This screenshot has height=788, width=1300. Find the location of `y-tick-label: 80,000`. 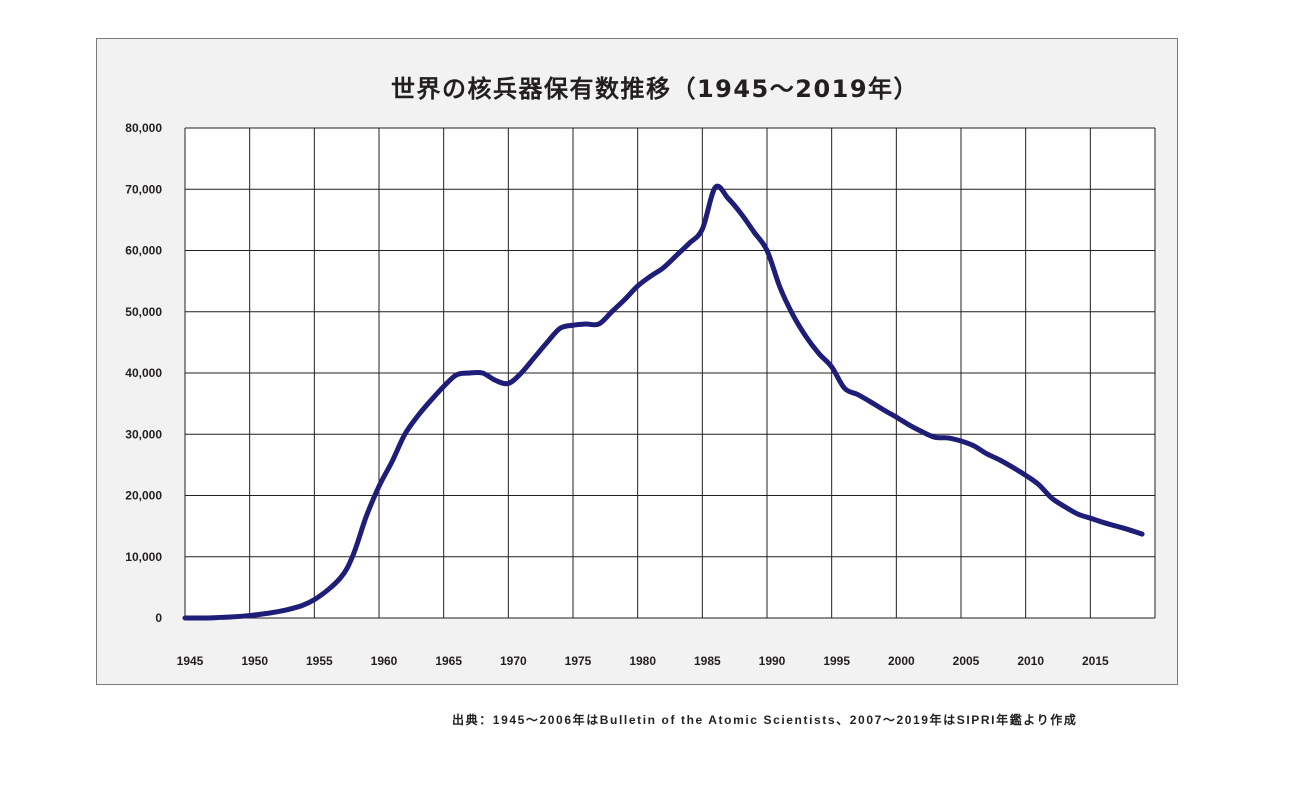

y-tick-label: 80,000 is located at coordinates (143, 128).